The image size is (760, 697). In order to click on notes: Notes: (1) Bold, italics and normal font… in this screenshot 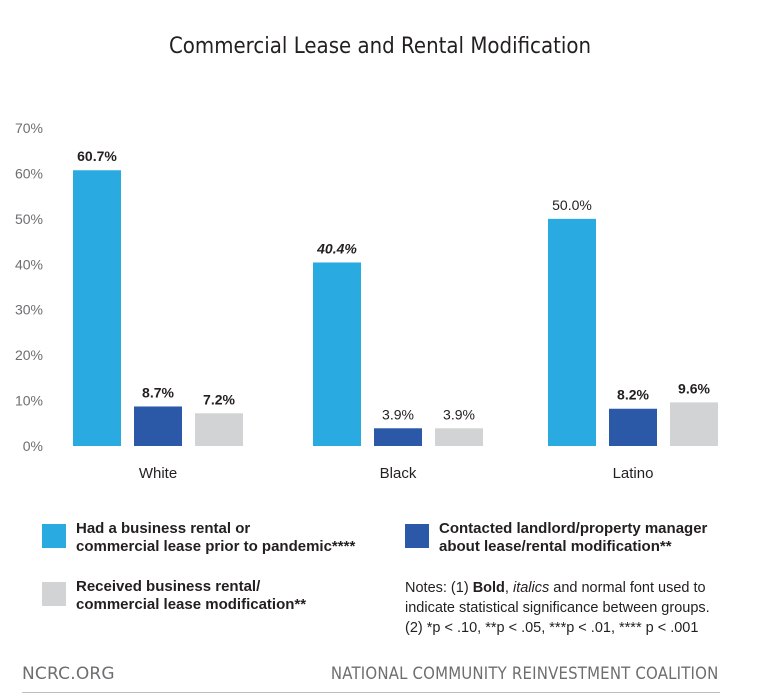, I will do `click(580, 608)`.